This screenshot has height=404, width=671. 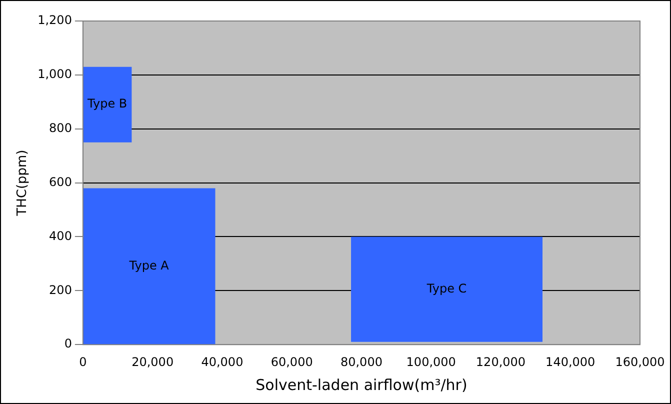 What do you see at coordinates (60, 235) in the screenshot?
I see `y-tick-label: 400` at bounding box center [60, 235].